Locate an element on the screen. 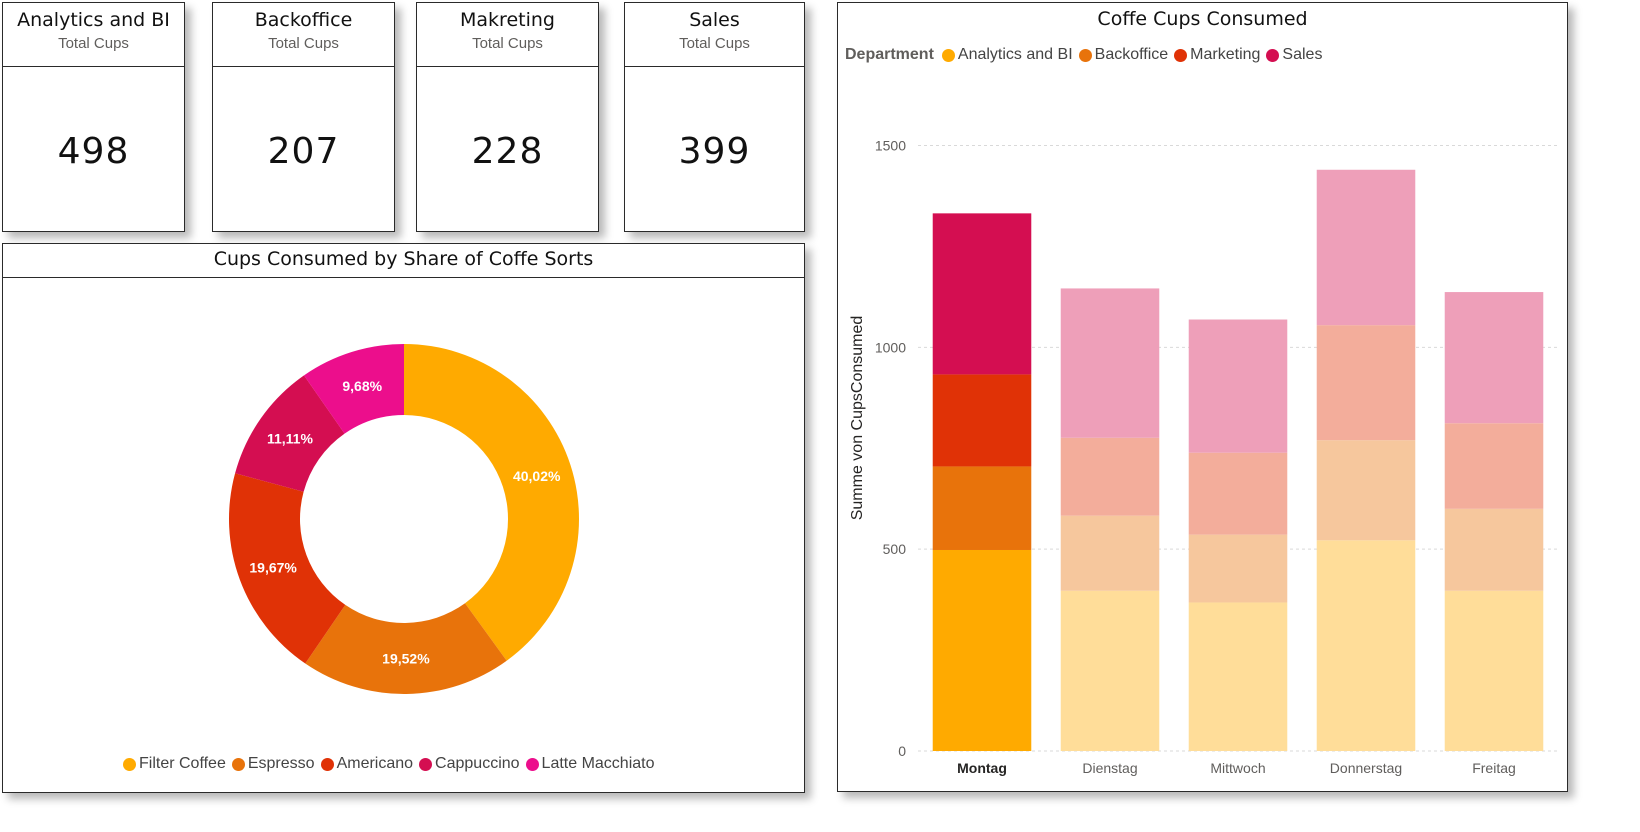  kpi-title: Sales is located at coordinates (714, 20).